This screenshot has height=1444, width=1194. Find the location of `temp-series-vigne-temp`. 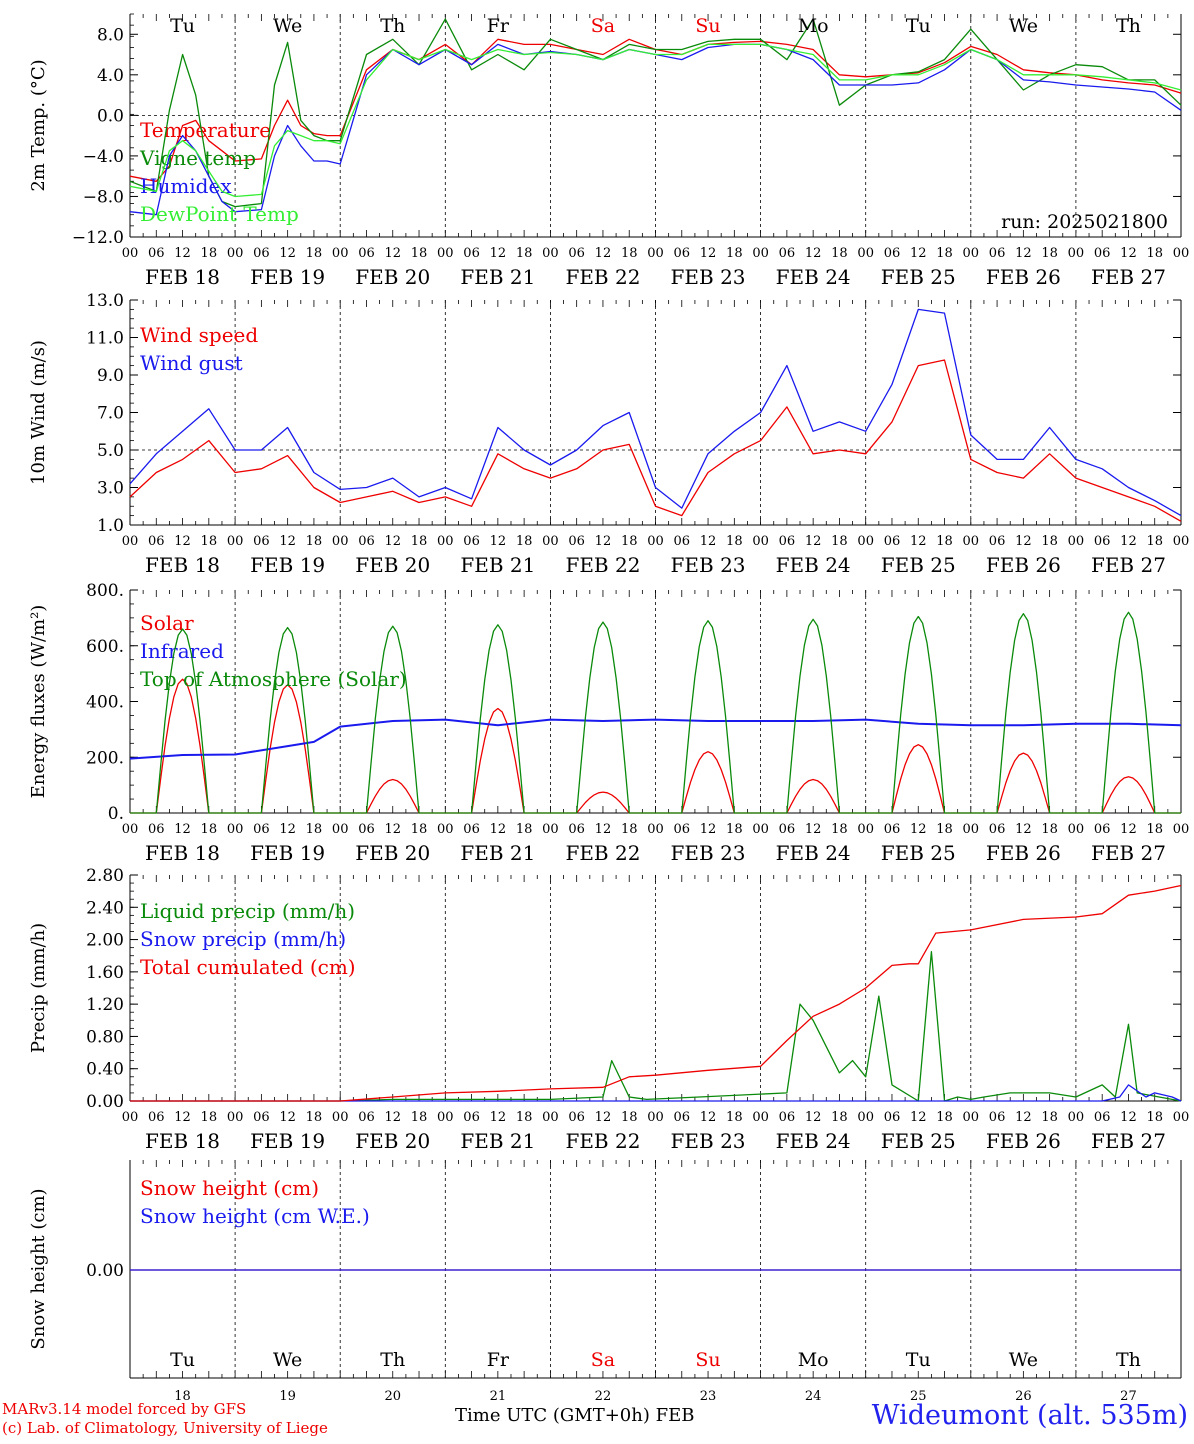

temp-series-vigne-temp is located at coordinates (655, 113).